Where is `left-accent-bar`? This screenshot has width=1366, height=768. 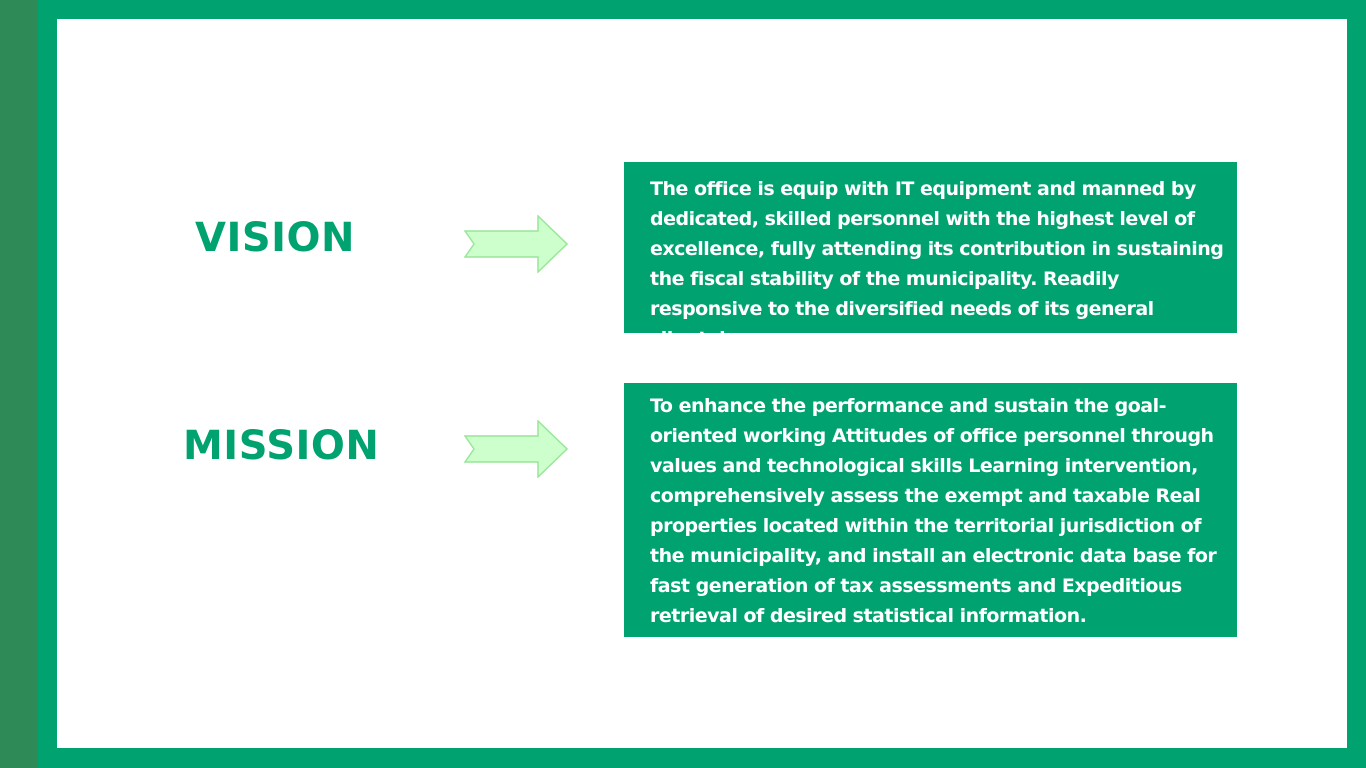
left-accent-bar is located at coordinates (19, 384).